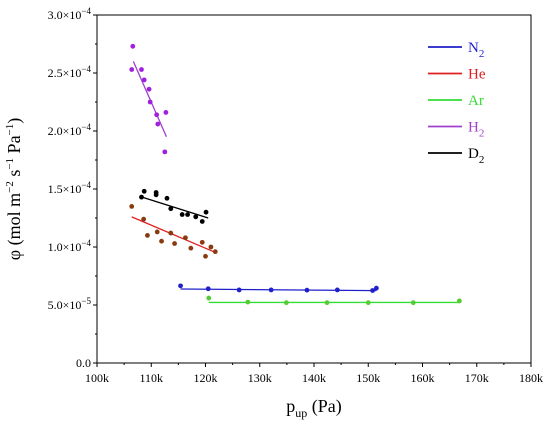  Describe the element at coordinates (457, 103) in the screenshot. I see `legend: N2 He Ar H2 D2` at that location.